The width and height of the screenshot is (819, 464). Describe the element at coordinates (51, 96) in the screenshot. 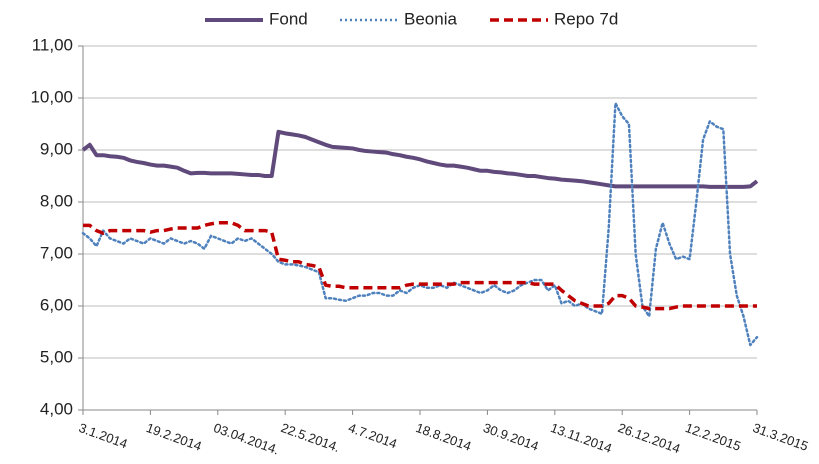

I see `y-tick-label: 10,00` at that location.